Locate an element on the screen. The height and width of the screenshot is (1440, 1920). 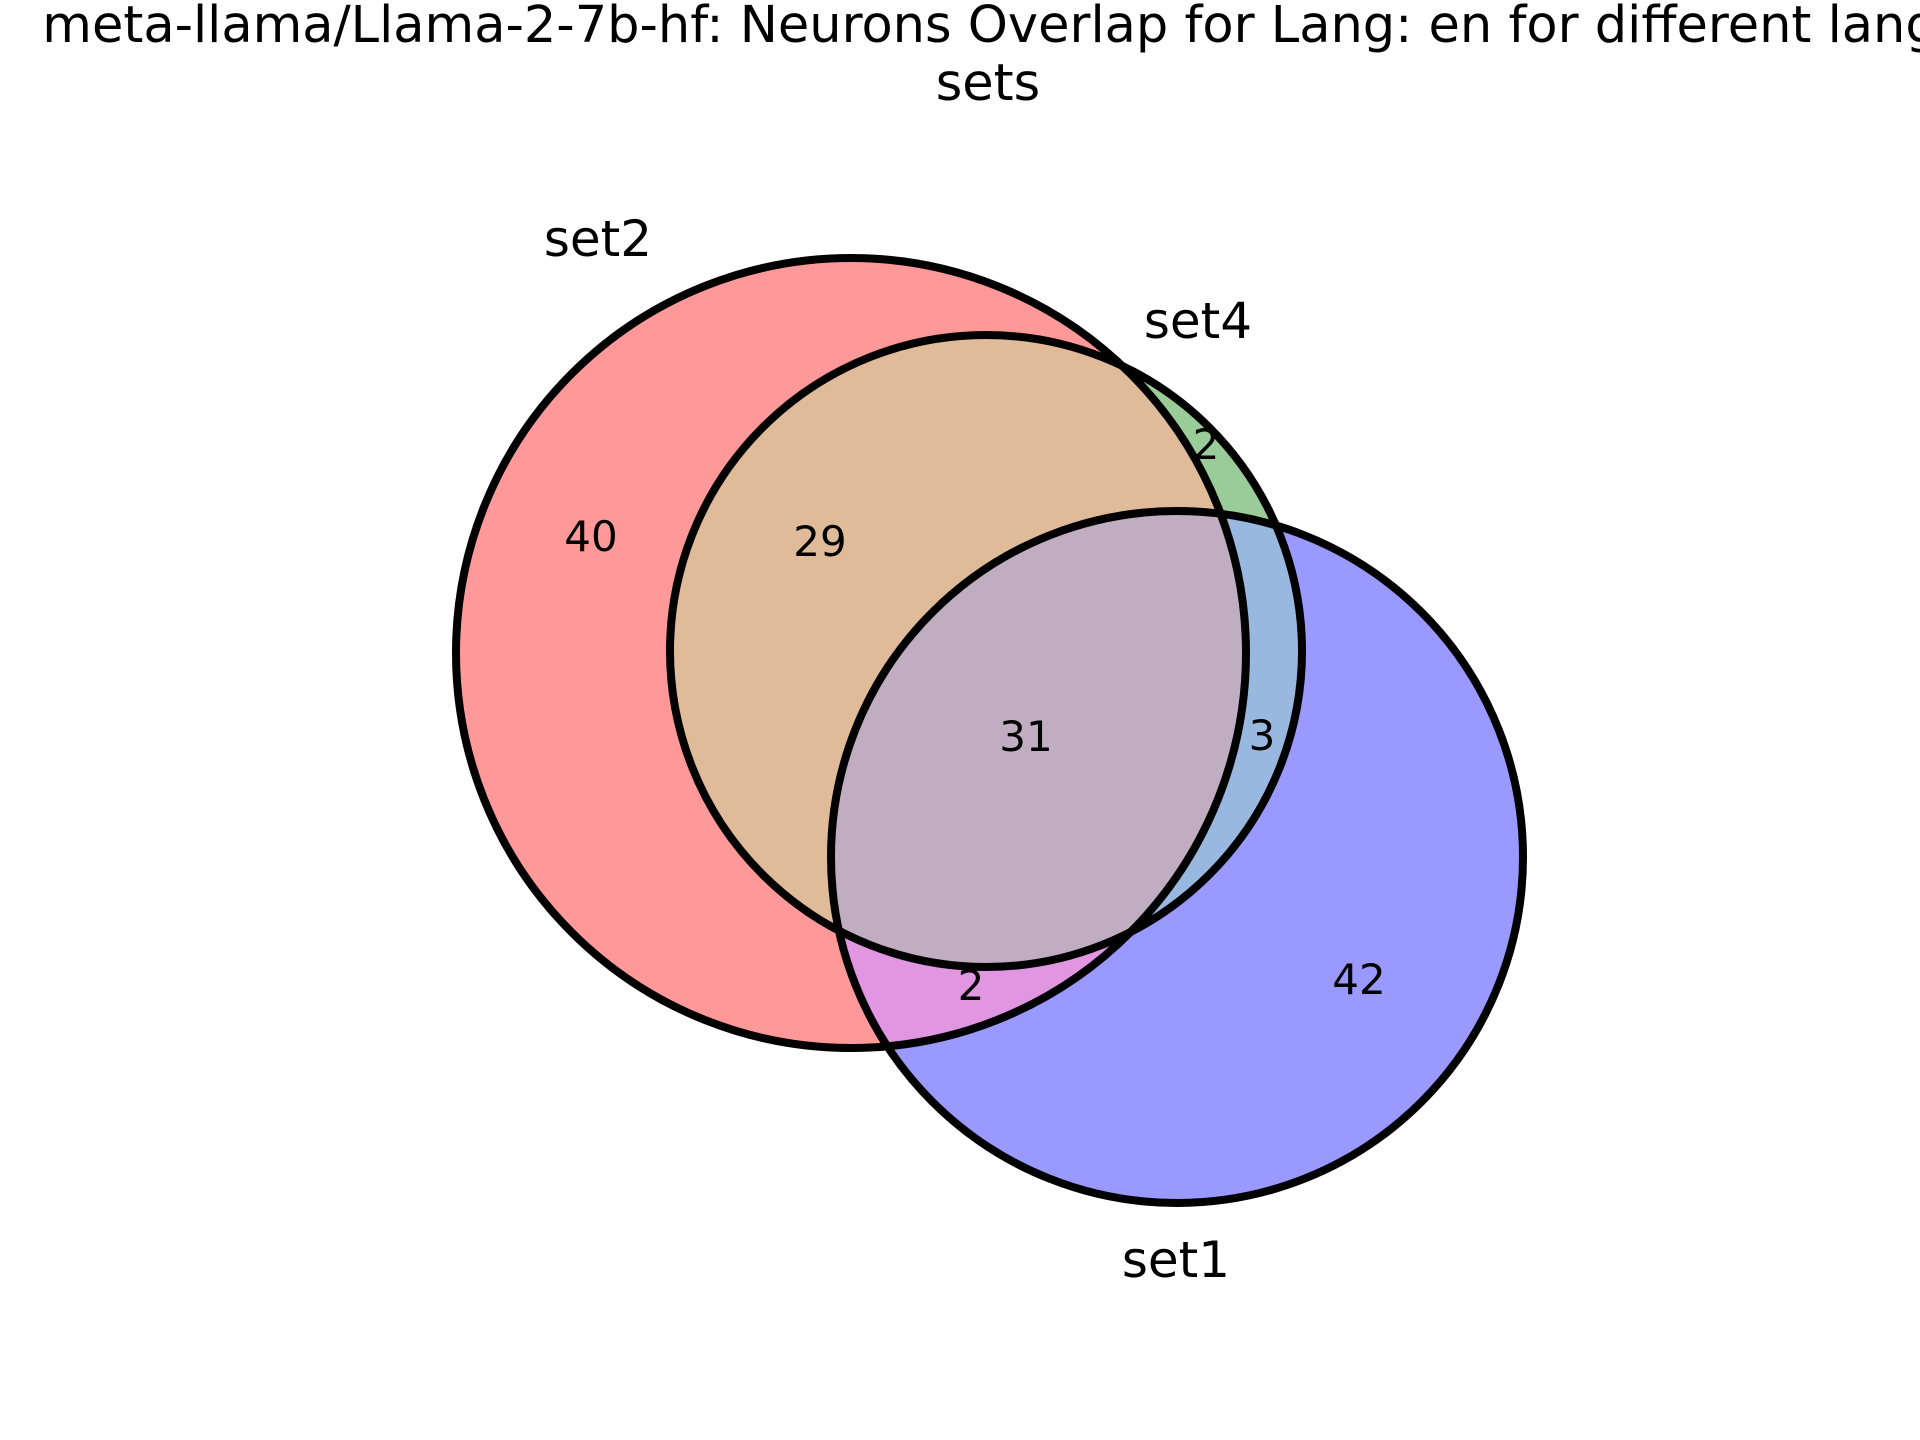
count-set2-set4: 29 is located at coordinates (819, 541).